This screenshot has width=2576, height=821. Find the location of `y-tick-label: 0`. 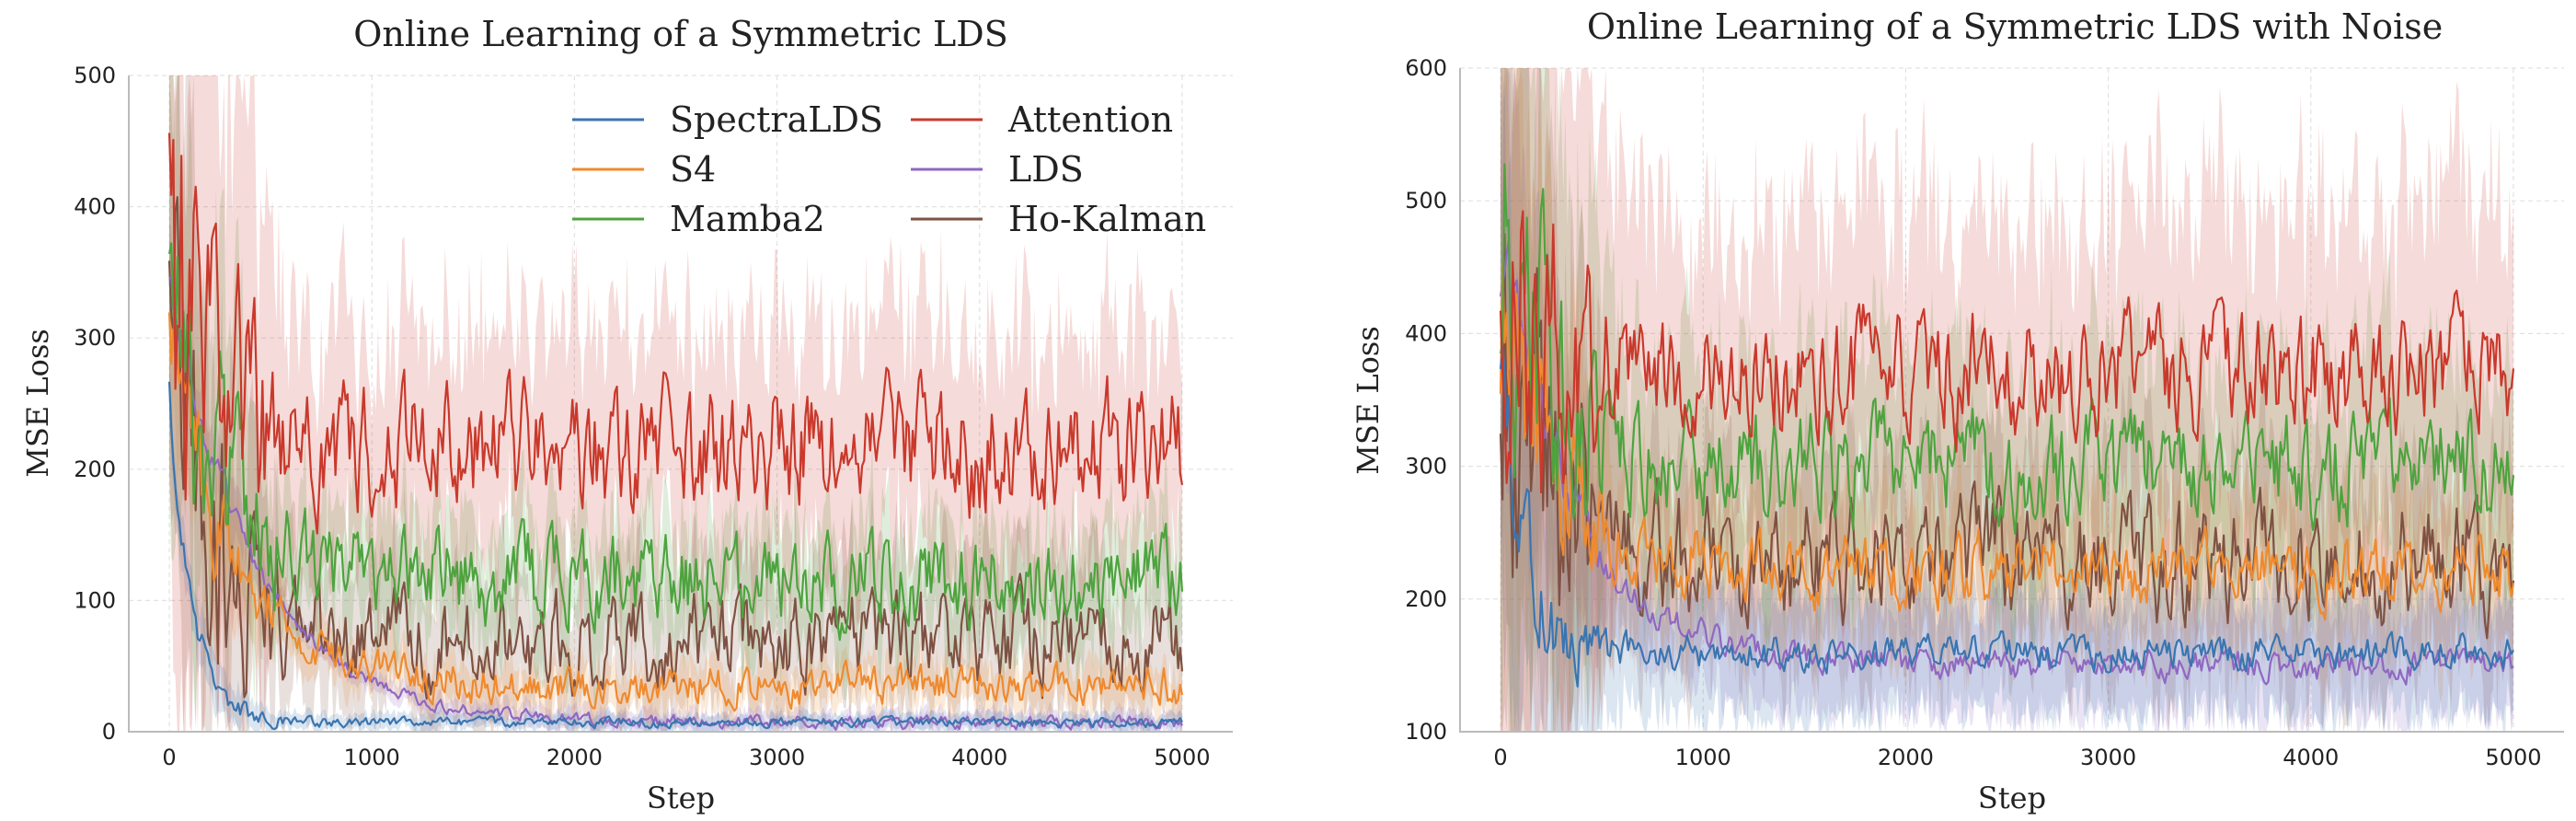

y-tick-label: 0 is located at coordinates (109, 732).